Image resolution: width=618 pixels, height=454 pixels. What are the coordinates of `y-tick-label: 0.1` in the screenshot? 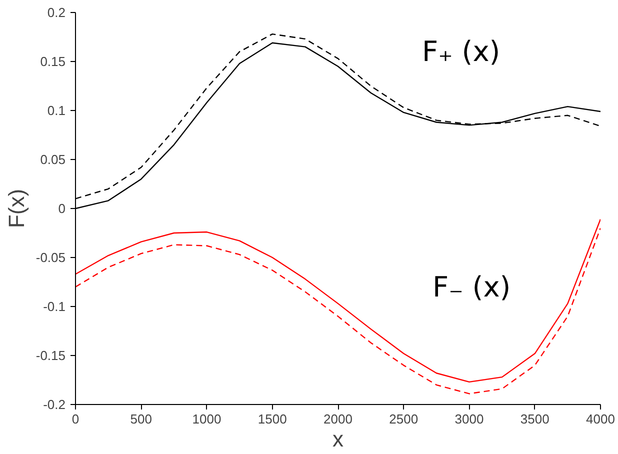 It's located at (56, 110).